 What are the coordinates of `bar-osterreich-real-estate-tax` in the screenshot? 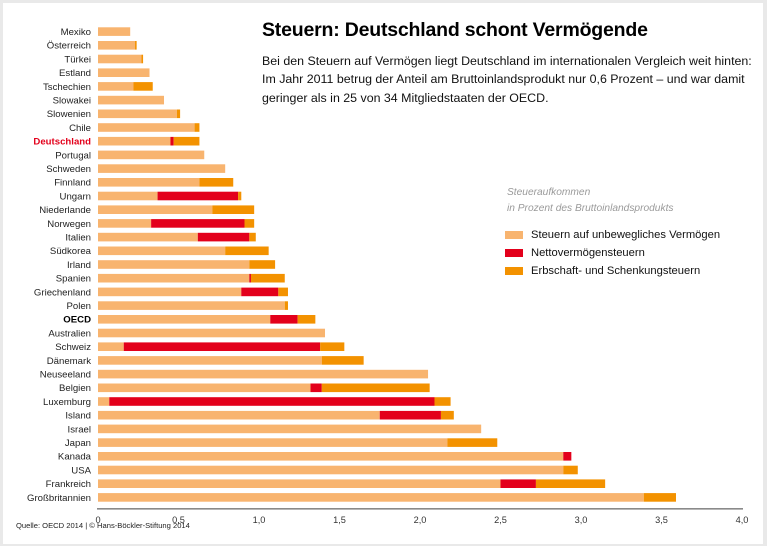 It's located at (117, 45).